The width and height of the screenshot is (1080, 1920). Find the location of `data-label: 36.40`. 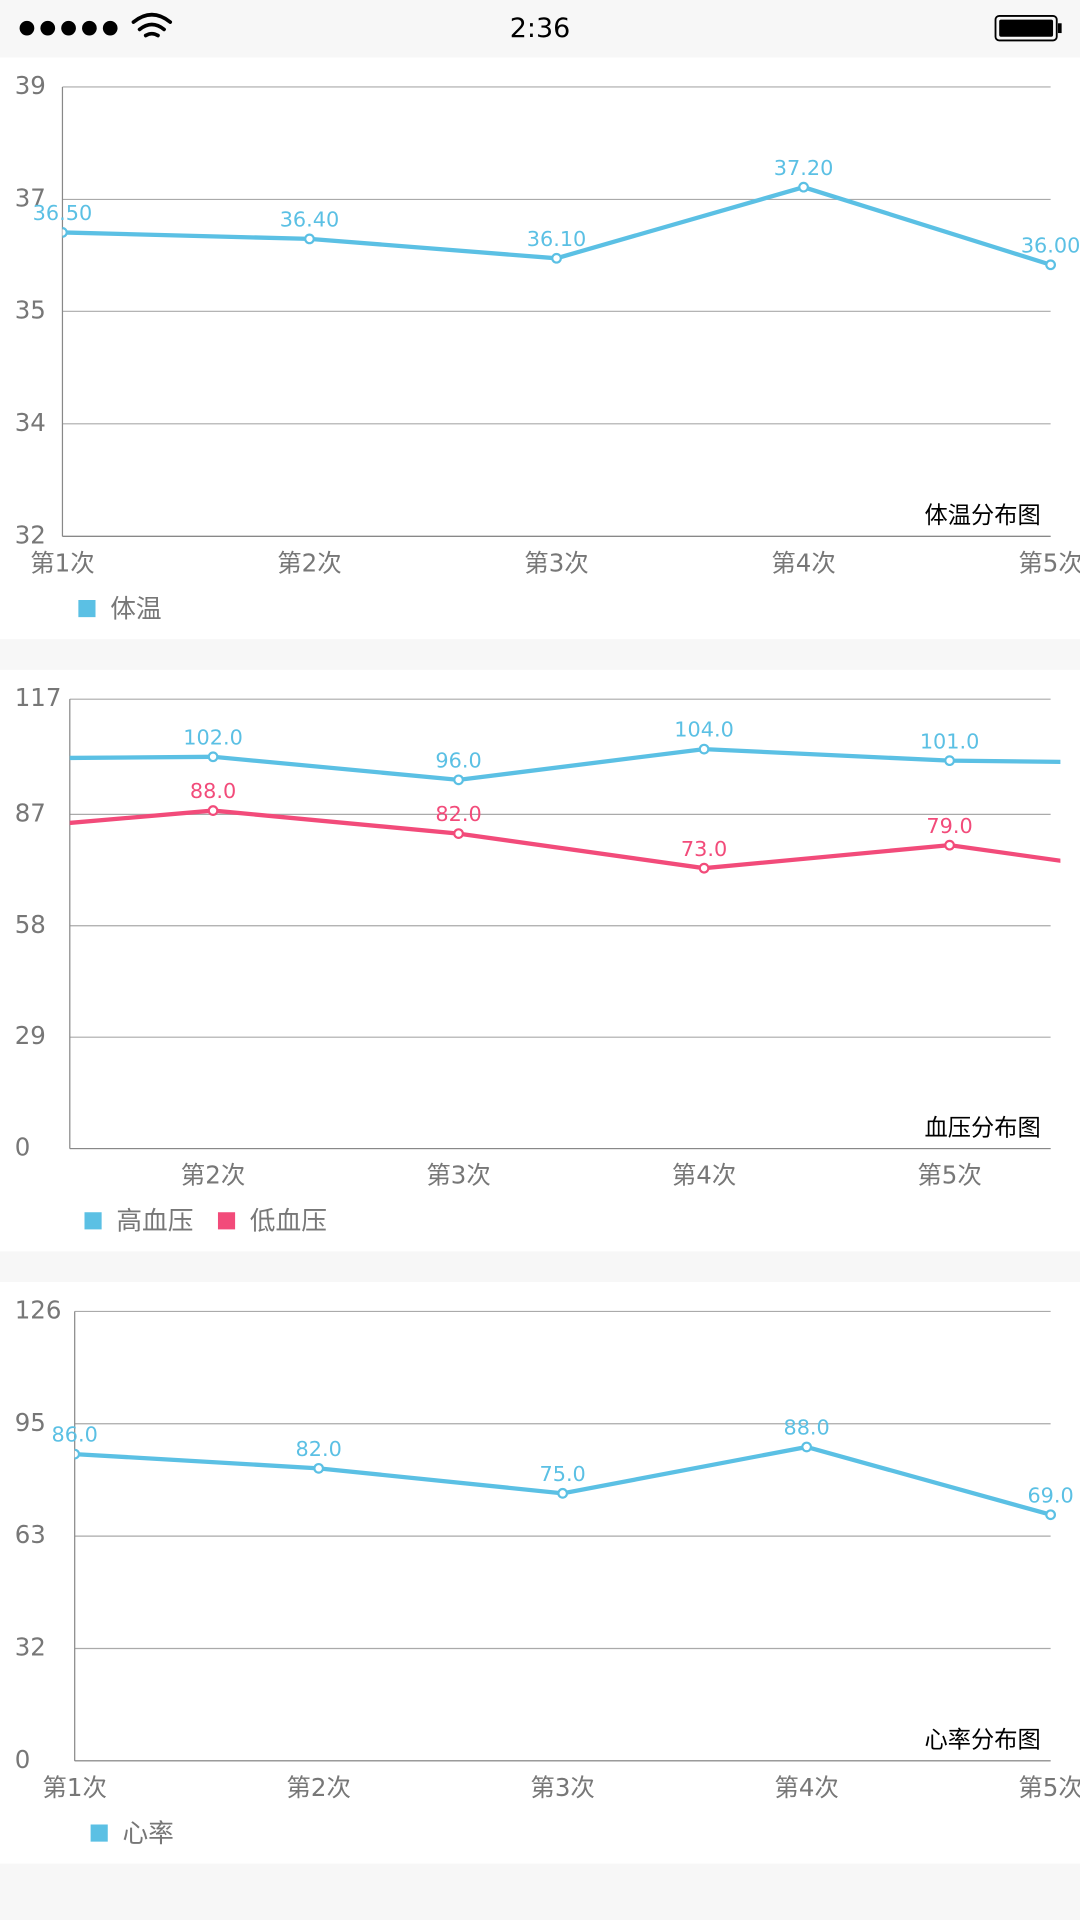

data-label: 36.40 is located at coordinates (310, 220).